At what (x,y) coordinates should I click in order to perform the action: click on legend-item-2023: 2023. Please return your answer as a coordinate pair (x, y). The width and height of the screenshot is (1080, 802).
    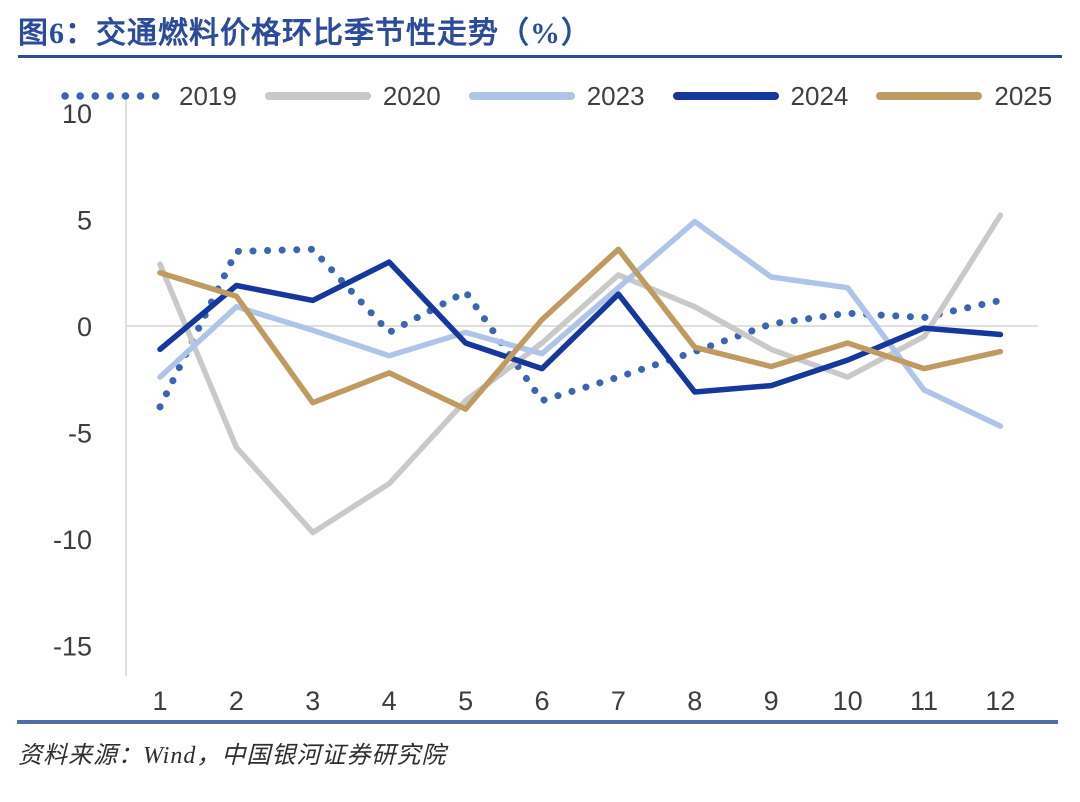
    Looking at the image, I should click on (556, 96).